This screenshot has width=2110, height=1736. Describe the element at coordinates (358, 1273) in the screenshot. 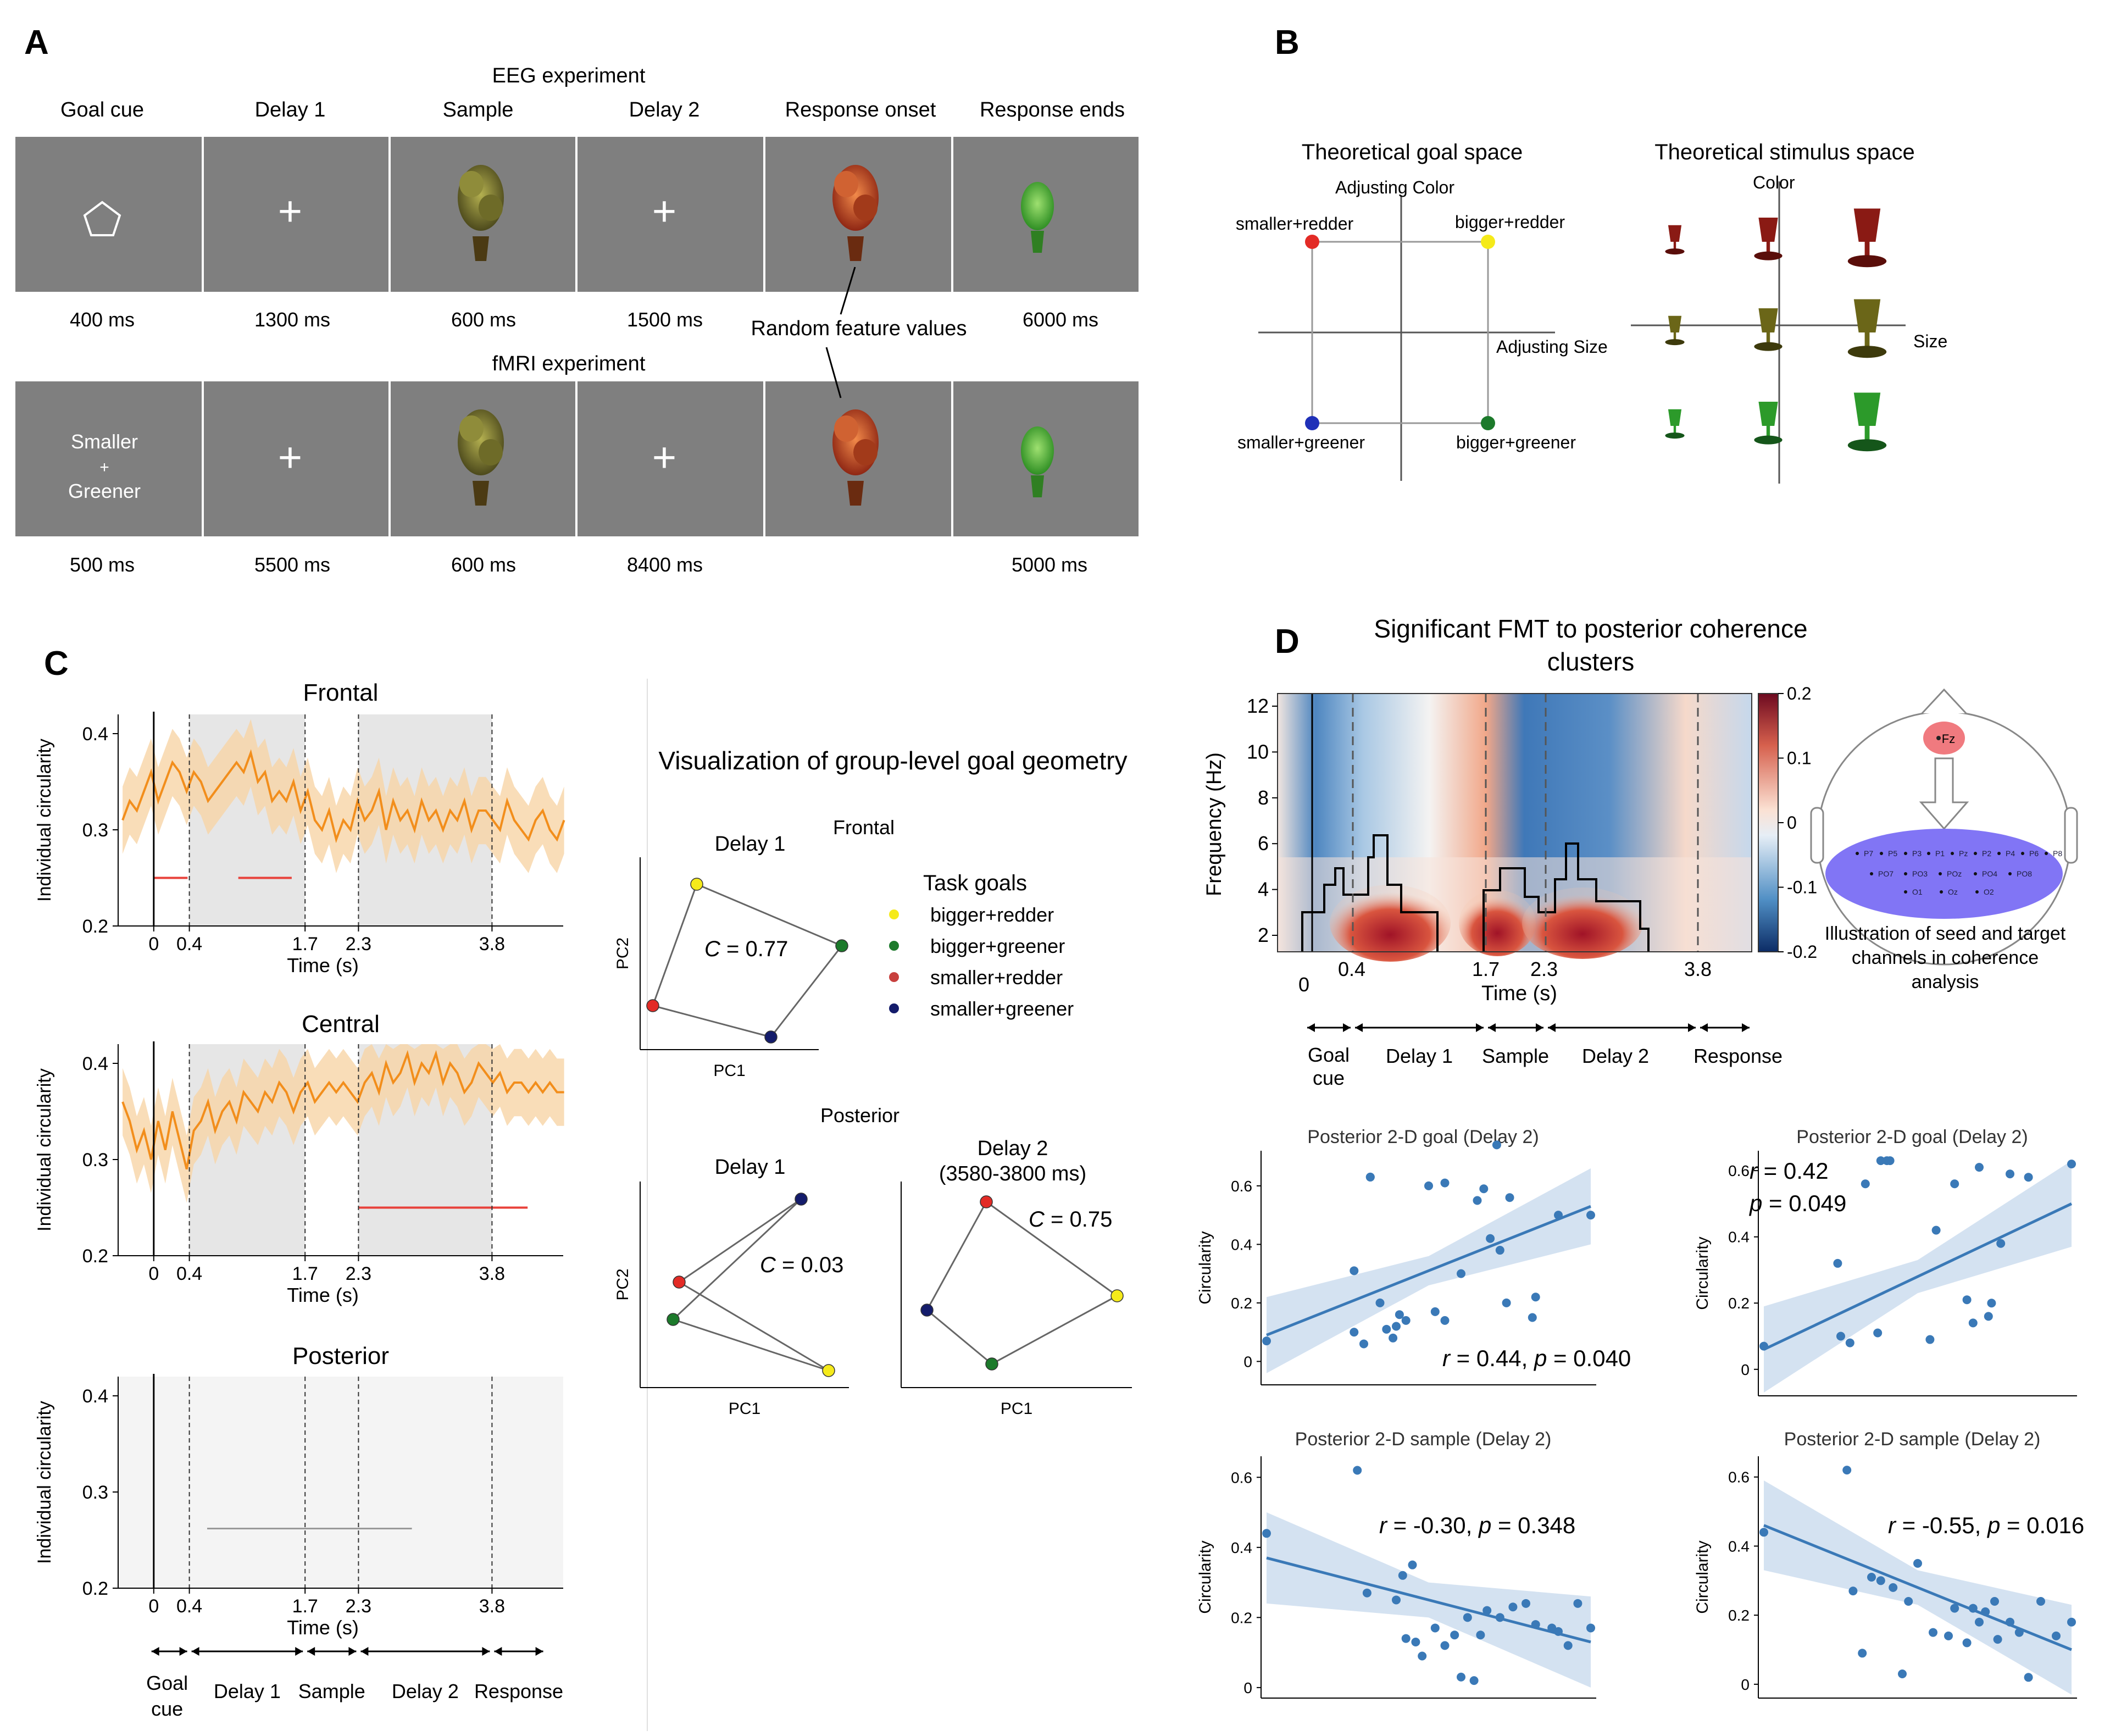

I see `line-chart-1-xtick-3: 2.3` at that location.